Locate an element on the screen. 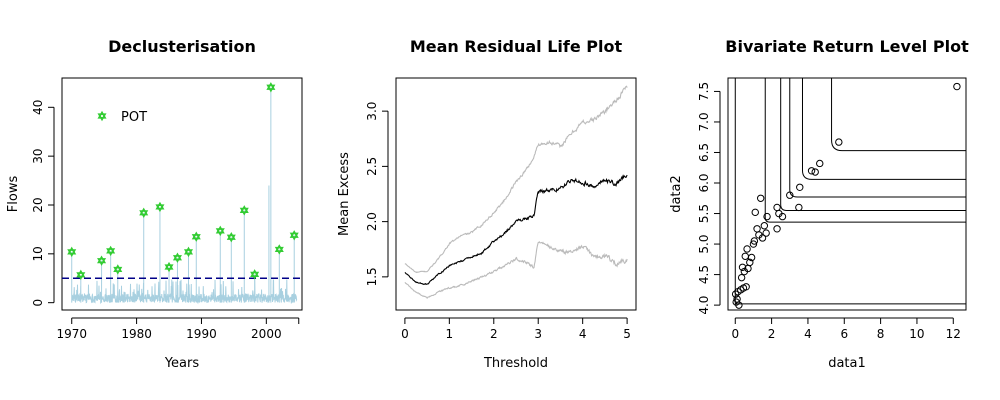 The width and height of the screenshot is (1000, 400). declusterisation-y-tick-label: 20 is located at coordinates (38, 204).